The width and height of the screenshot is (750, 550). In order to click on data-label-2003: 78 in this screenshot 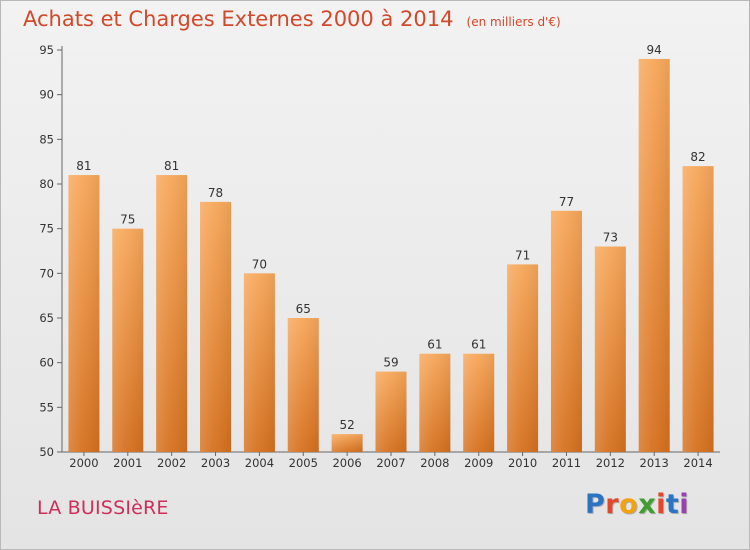, I will do `click(215, 193)`.